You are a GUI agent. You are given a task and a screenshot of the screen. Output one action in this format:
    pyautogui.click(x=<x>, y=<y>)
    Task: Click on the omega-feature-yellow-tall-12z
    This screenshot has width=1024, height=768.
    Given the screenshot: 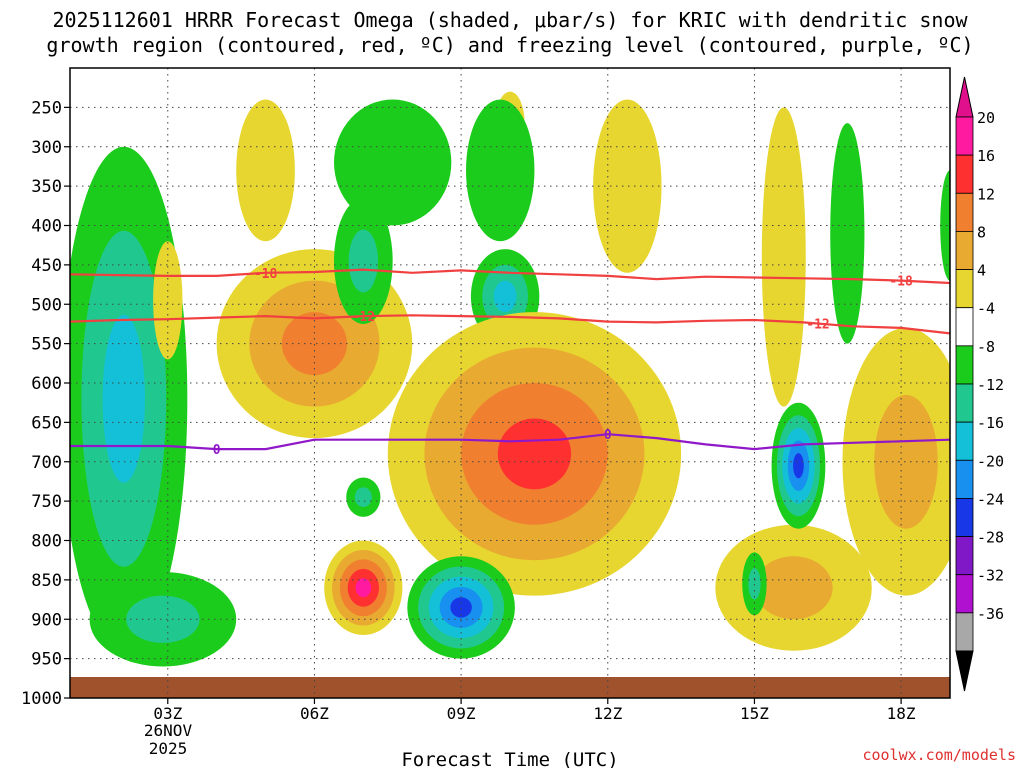 What is the action you would take?
    pyautogui.click(x=627, y=186)
    